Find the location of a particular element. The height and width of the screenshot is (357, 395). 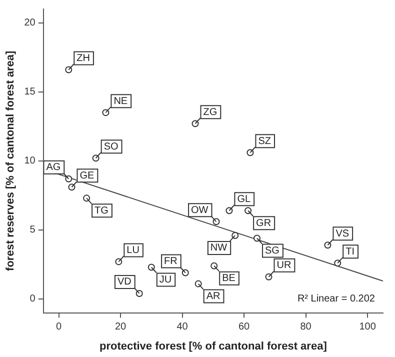

y-tick-label: 15 is located at coordinates (30, 92).